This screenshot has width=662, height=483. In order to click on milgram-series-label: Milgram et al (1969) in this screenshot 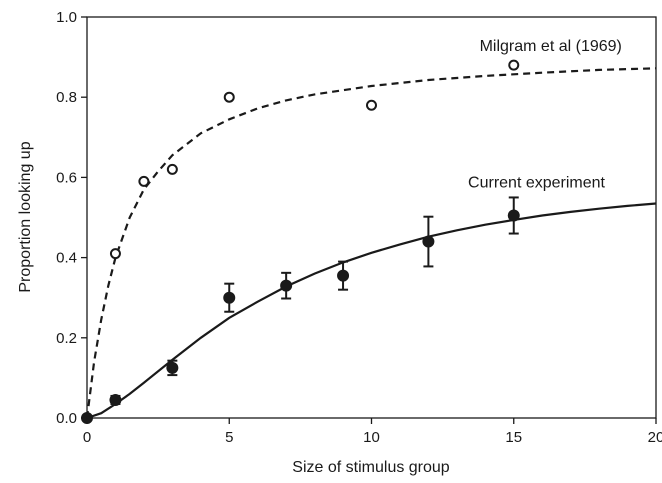, I will do `click(551, 46)`.